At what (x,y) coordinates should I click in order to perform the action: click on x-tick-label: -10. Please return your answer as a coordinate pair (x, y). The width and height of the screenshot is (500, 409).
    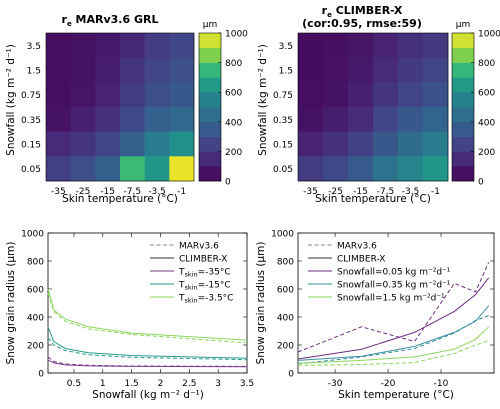
    Looking at the image, I should click on (441, 384).